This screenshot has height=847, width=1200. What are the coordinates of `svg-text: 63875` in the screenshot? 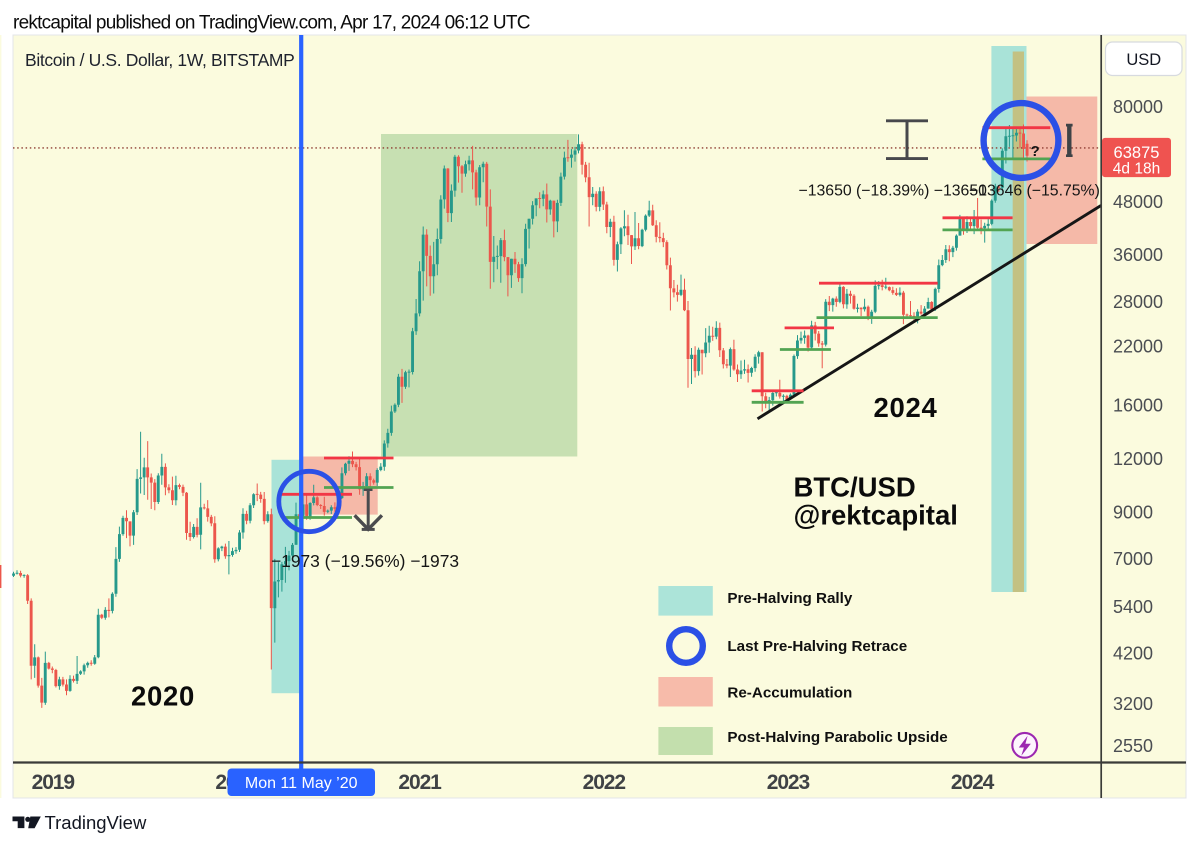 It's located at (1137, 153).